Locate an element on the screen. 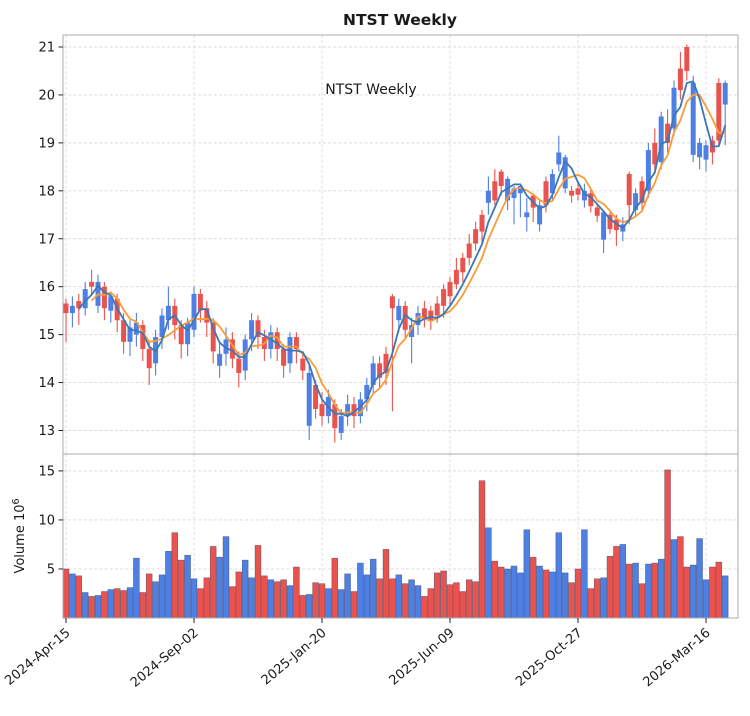 The image size is (750, 716). x-tick-label: 2025-Oct-27 is located at coordinates (549, 658).